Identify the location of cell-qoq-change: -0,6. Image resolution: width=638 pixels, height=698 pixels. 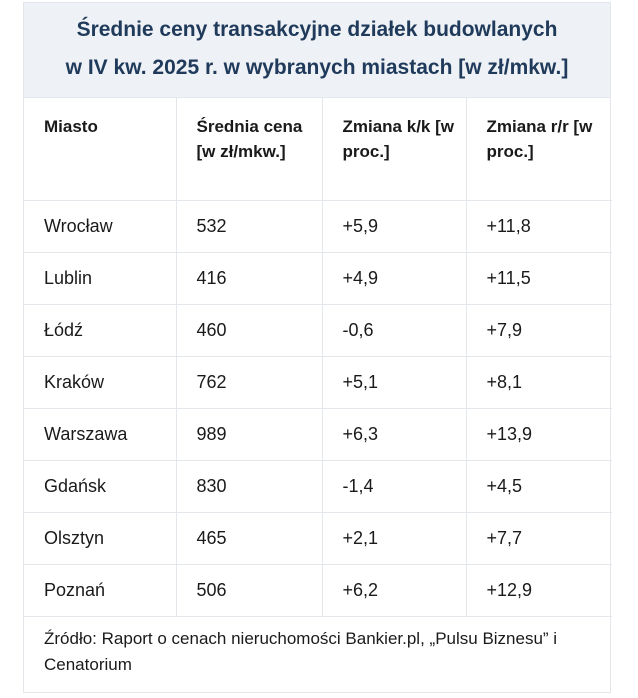
(394, 330).